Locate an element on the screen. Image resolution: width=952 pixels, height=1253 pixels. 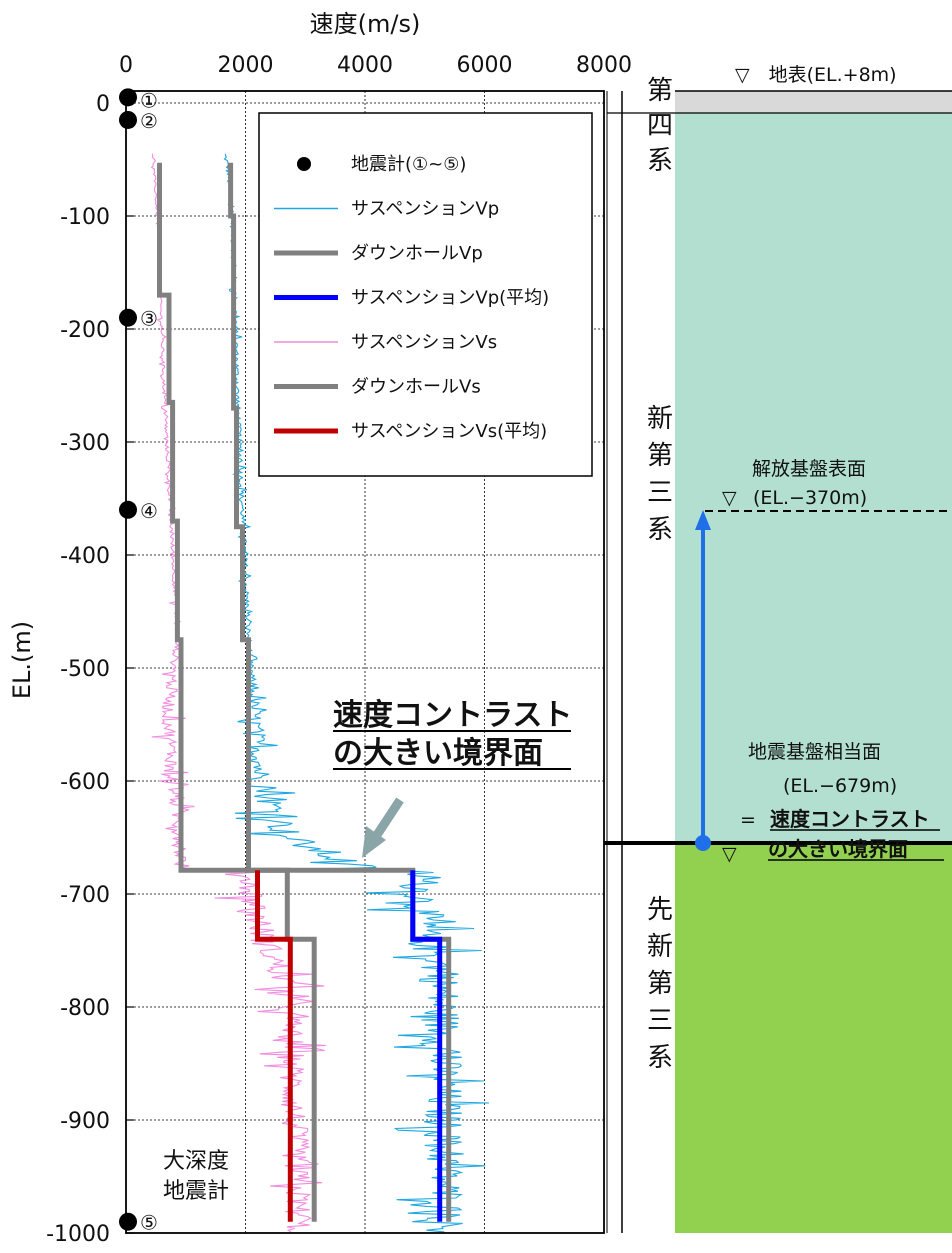
y-tick-label: -700 is located at coordinates (85, 895).